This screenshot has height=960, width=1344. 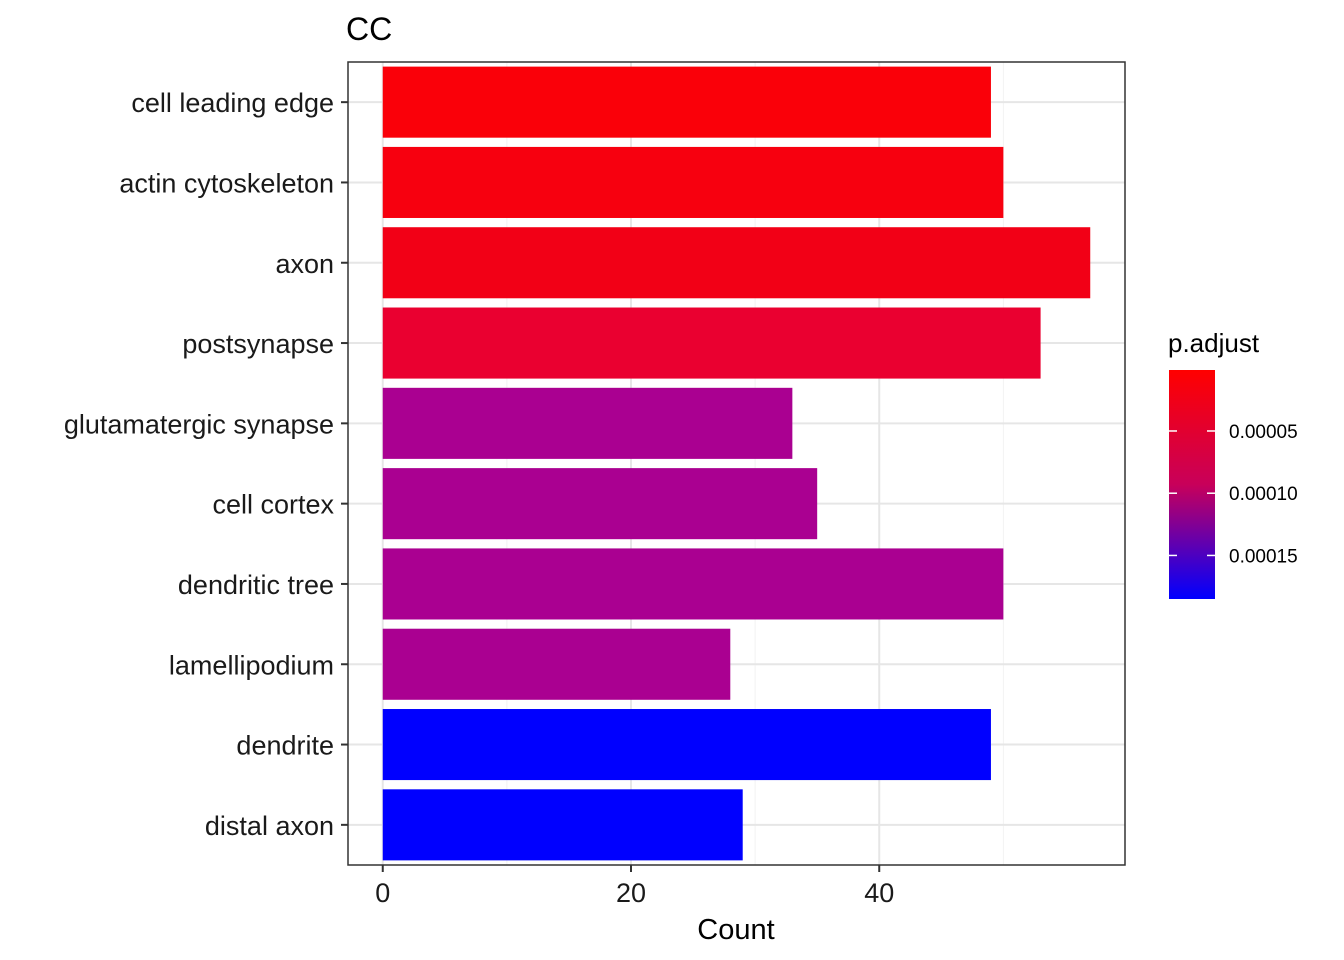 What do you see at coordinates (631, 893) in the screenshot?
I see `x-tick-label: 20` at bounding box center [631, 893].